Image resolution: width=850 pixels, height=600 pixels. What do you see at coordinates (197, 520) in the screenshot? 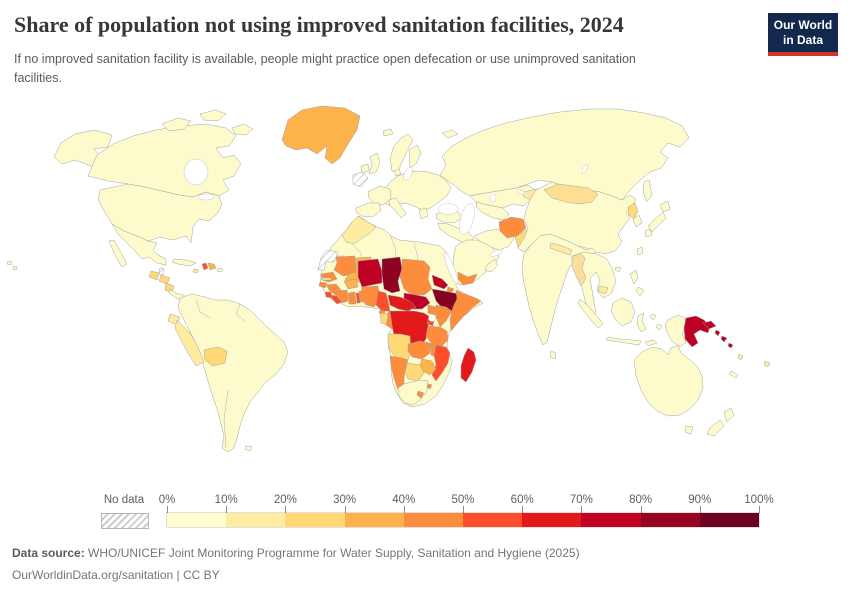
I see `legend-bin-0-10%` at bounding box center [197, 520].